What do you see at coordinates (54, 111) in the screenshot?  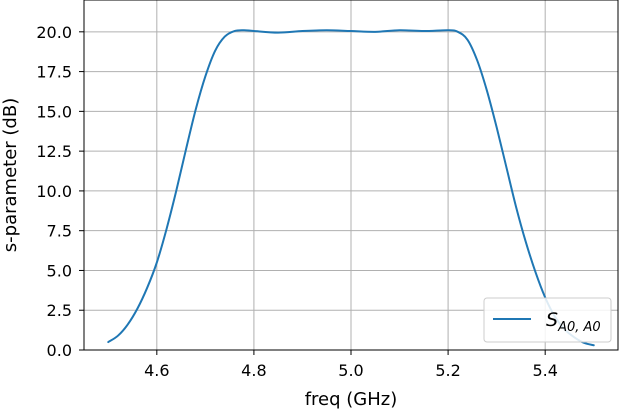 I see `y-tick-label: 15.0` at bounding box center [54, 111].